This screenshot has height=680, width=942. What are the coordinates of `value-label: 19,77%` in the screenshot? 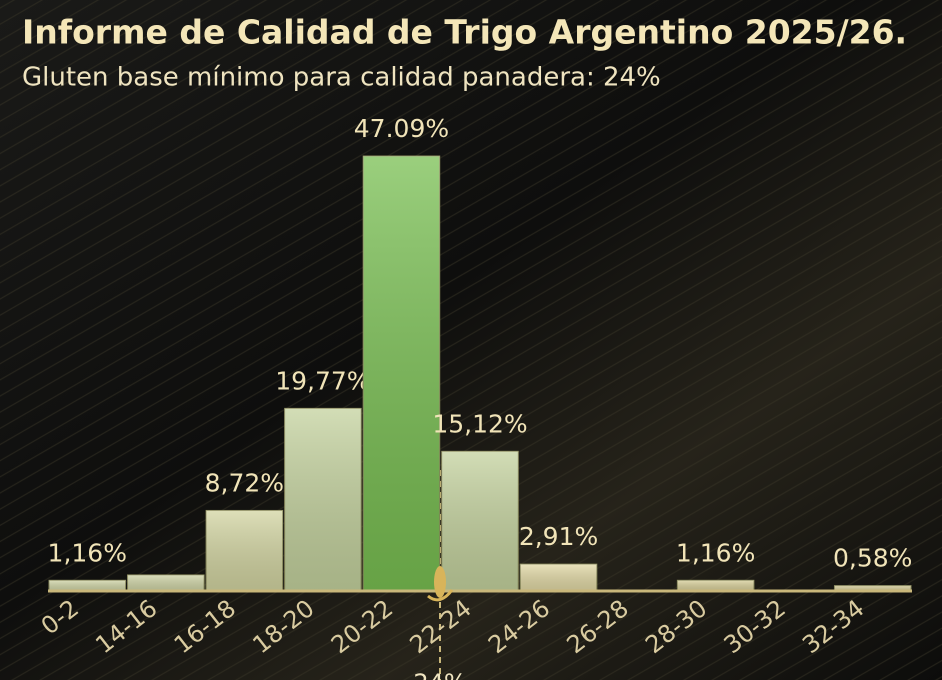 It's located at (322, 380).